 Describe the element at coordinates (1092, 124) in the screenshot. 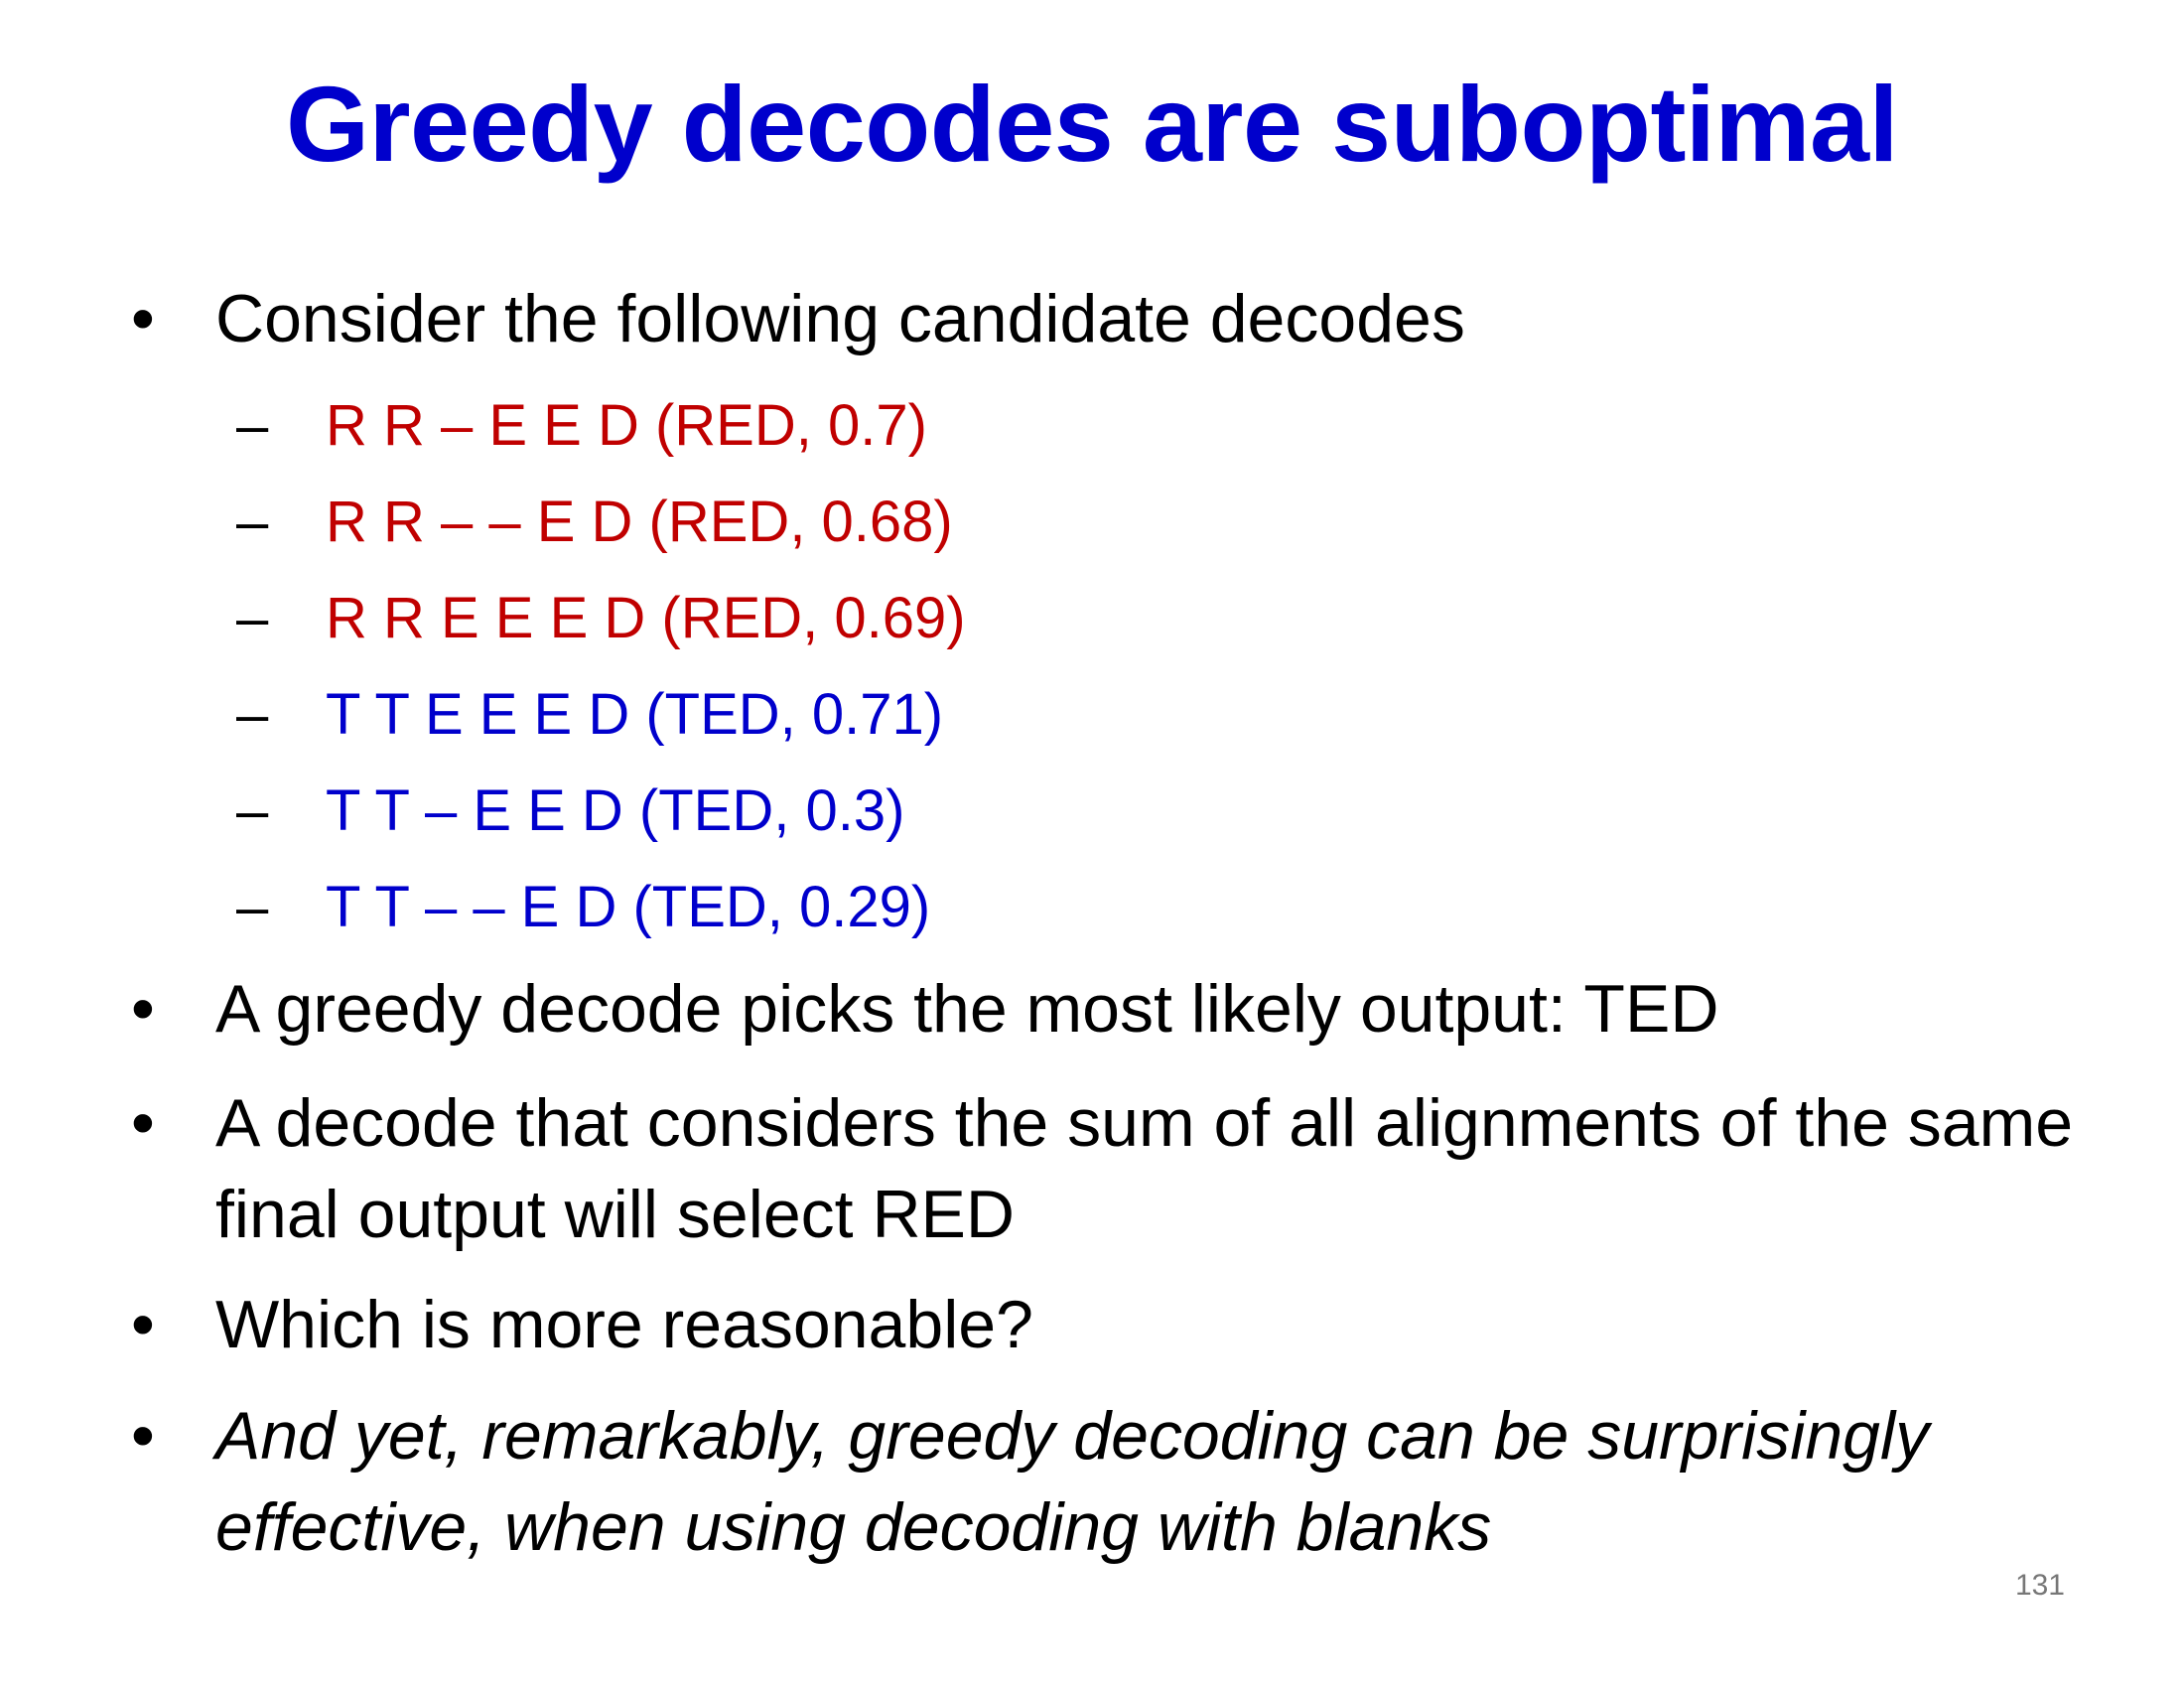

I see `slide-title: Greedy decodes are suboptimal` at that location.